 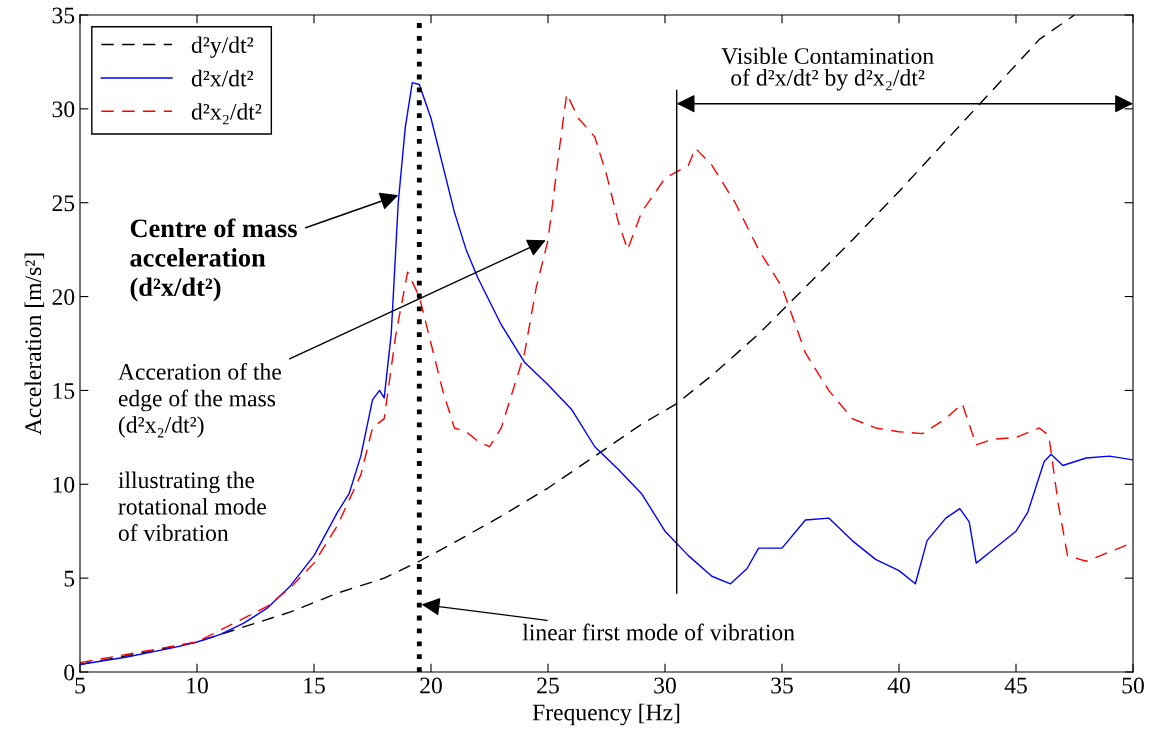 What do you see at coordinates (192, 506) in the screenshot?
I see `annotation: illustrating the rotational mode of vibration` at bounding box center [192, 506].